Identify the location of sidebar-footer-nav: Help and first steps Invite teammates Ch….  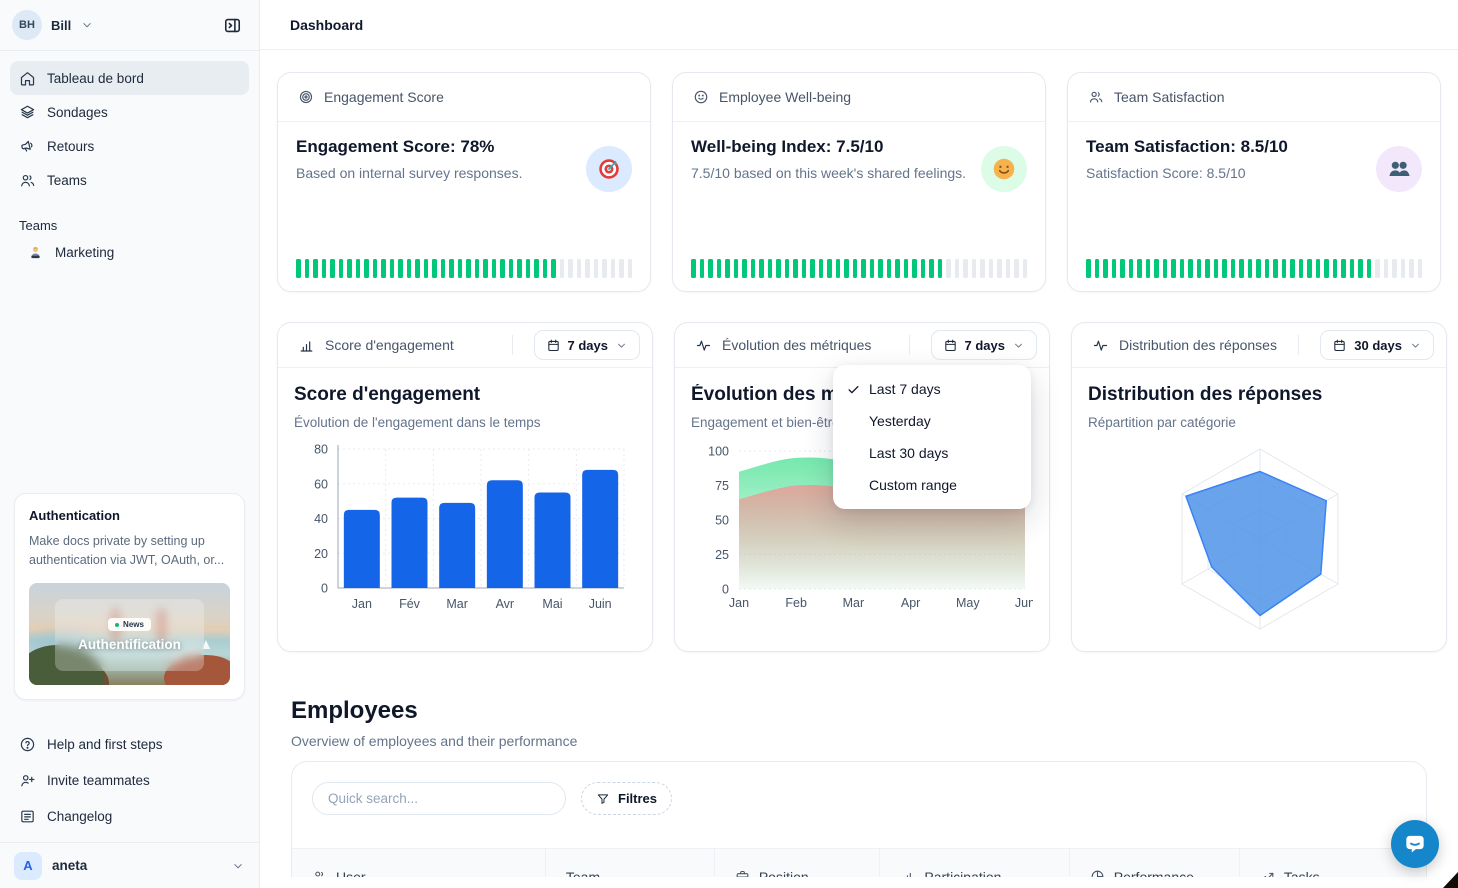
(129, 782).